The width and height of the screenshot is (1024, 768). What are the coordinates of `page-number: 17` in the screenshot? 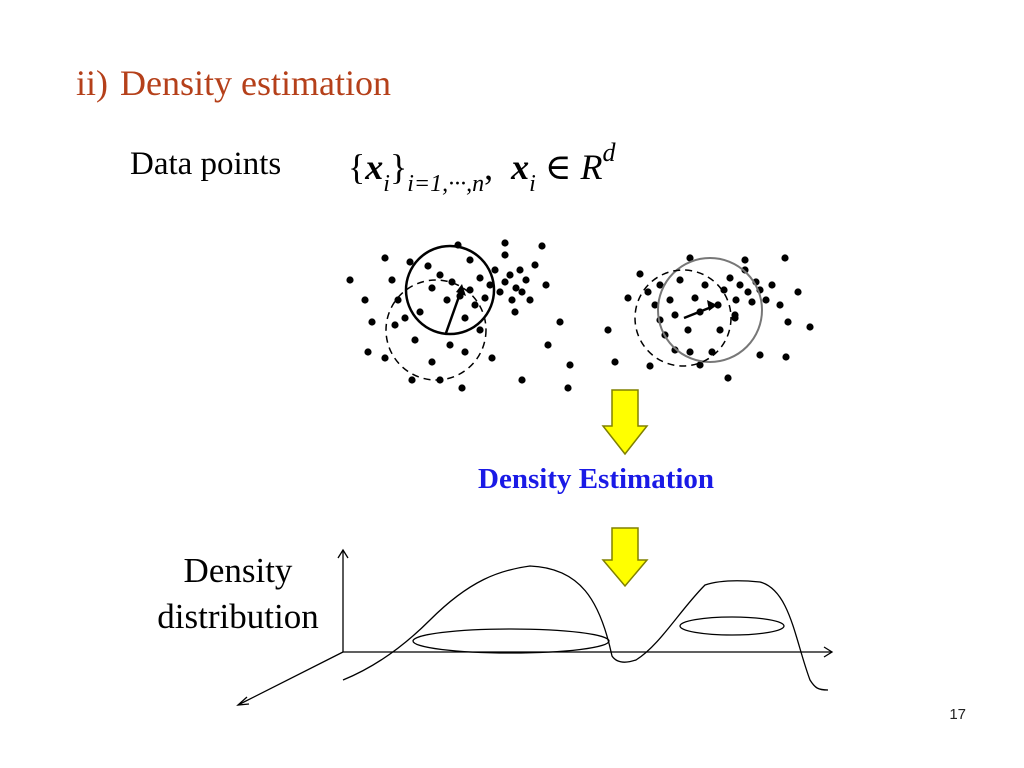 It's located at (957, 714).